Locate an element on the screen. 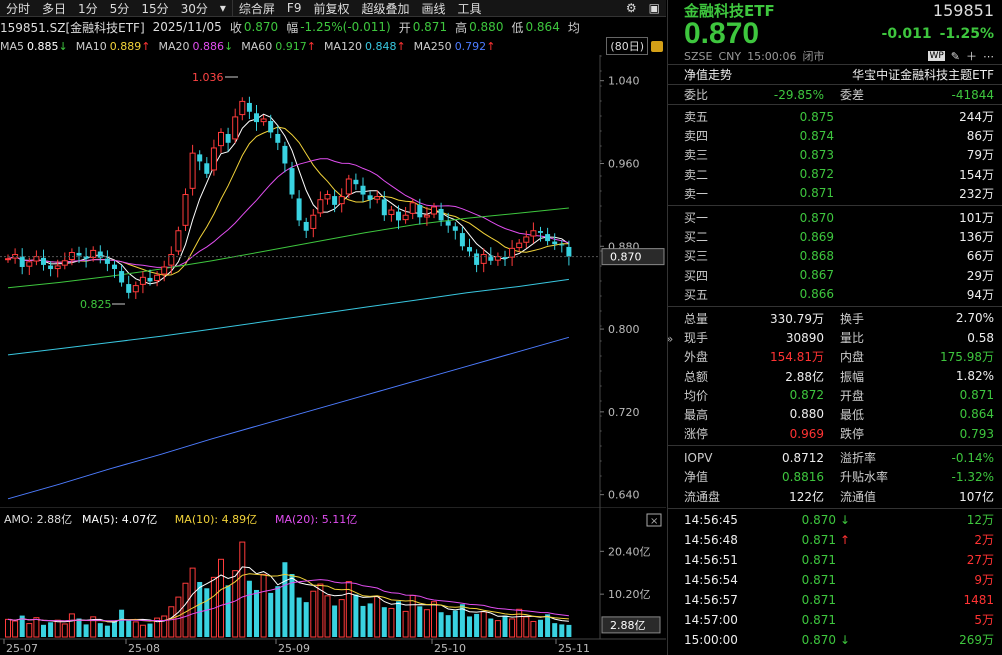 The image size is (1002, 655). tick-row: 14:56:54 0.871 9万 is located at coordinates (835, 580).